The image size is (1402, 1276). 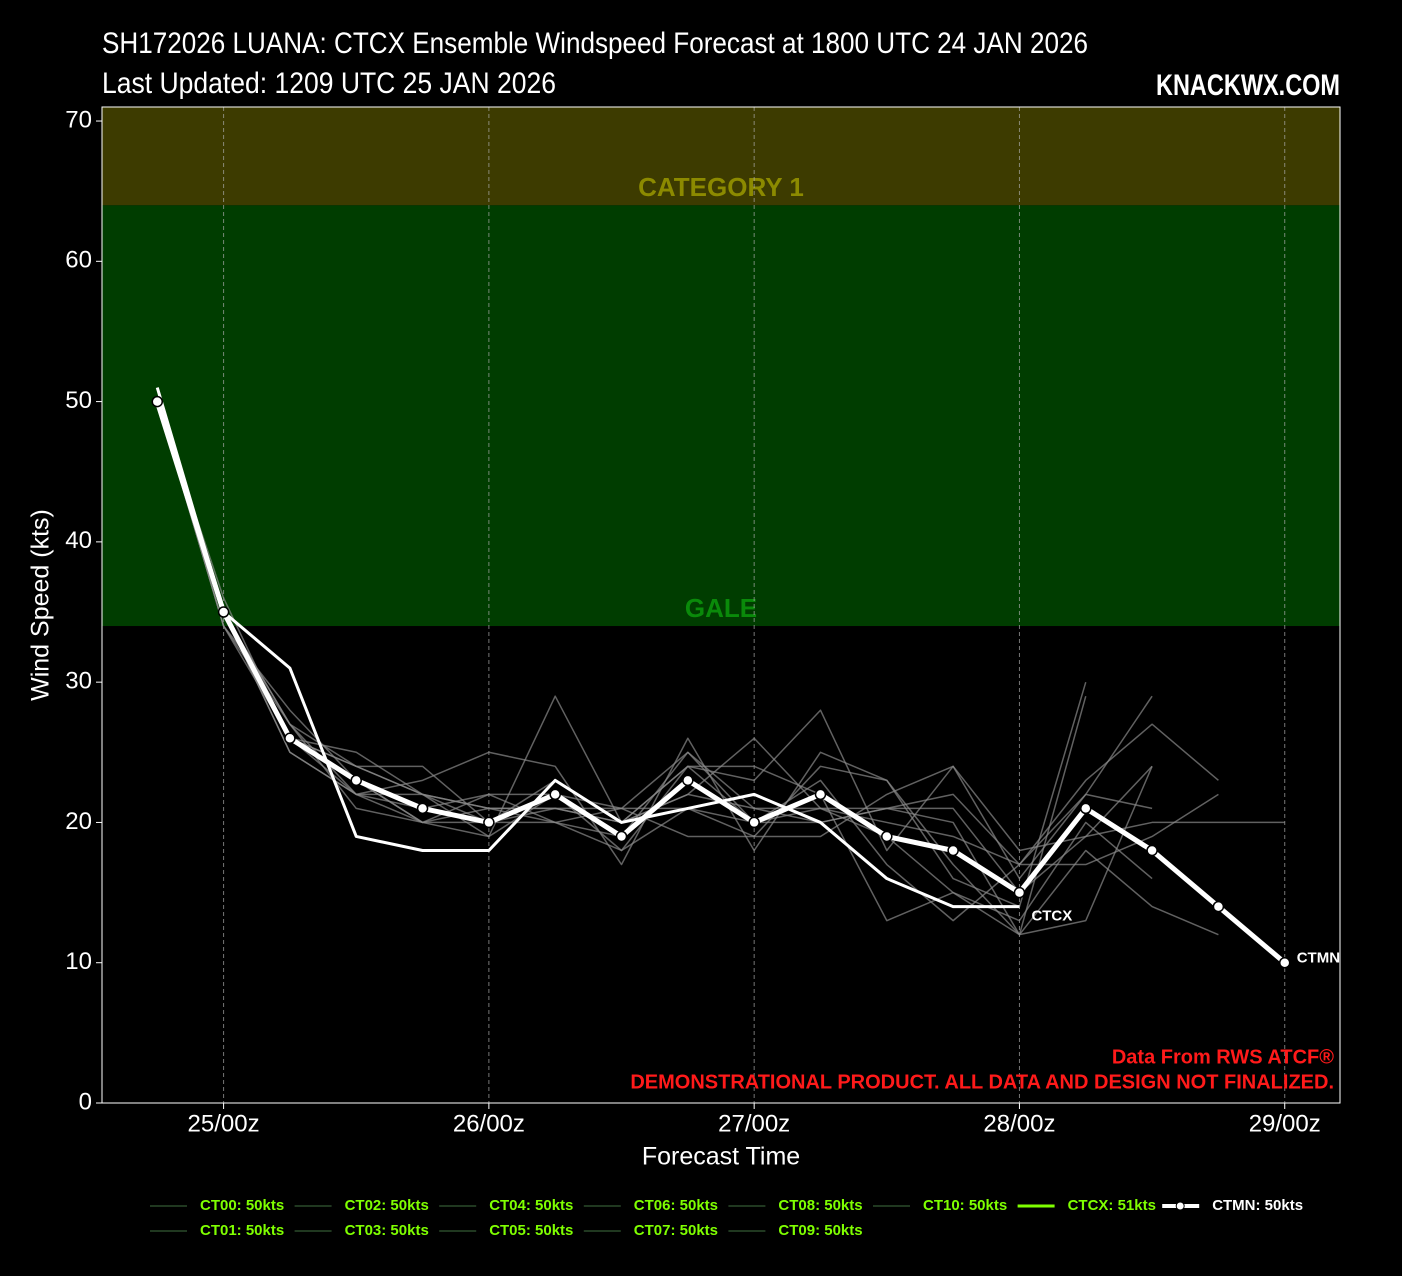 I want to click on series-end-label: CTMN, so click(x=1318, y=958).